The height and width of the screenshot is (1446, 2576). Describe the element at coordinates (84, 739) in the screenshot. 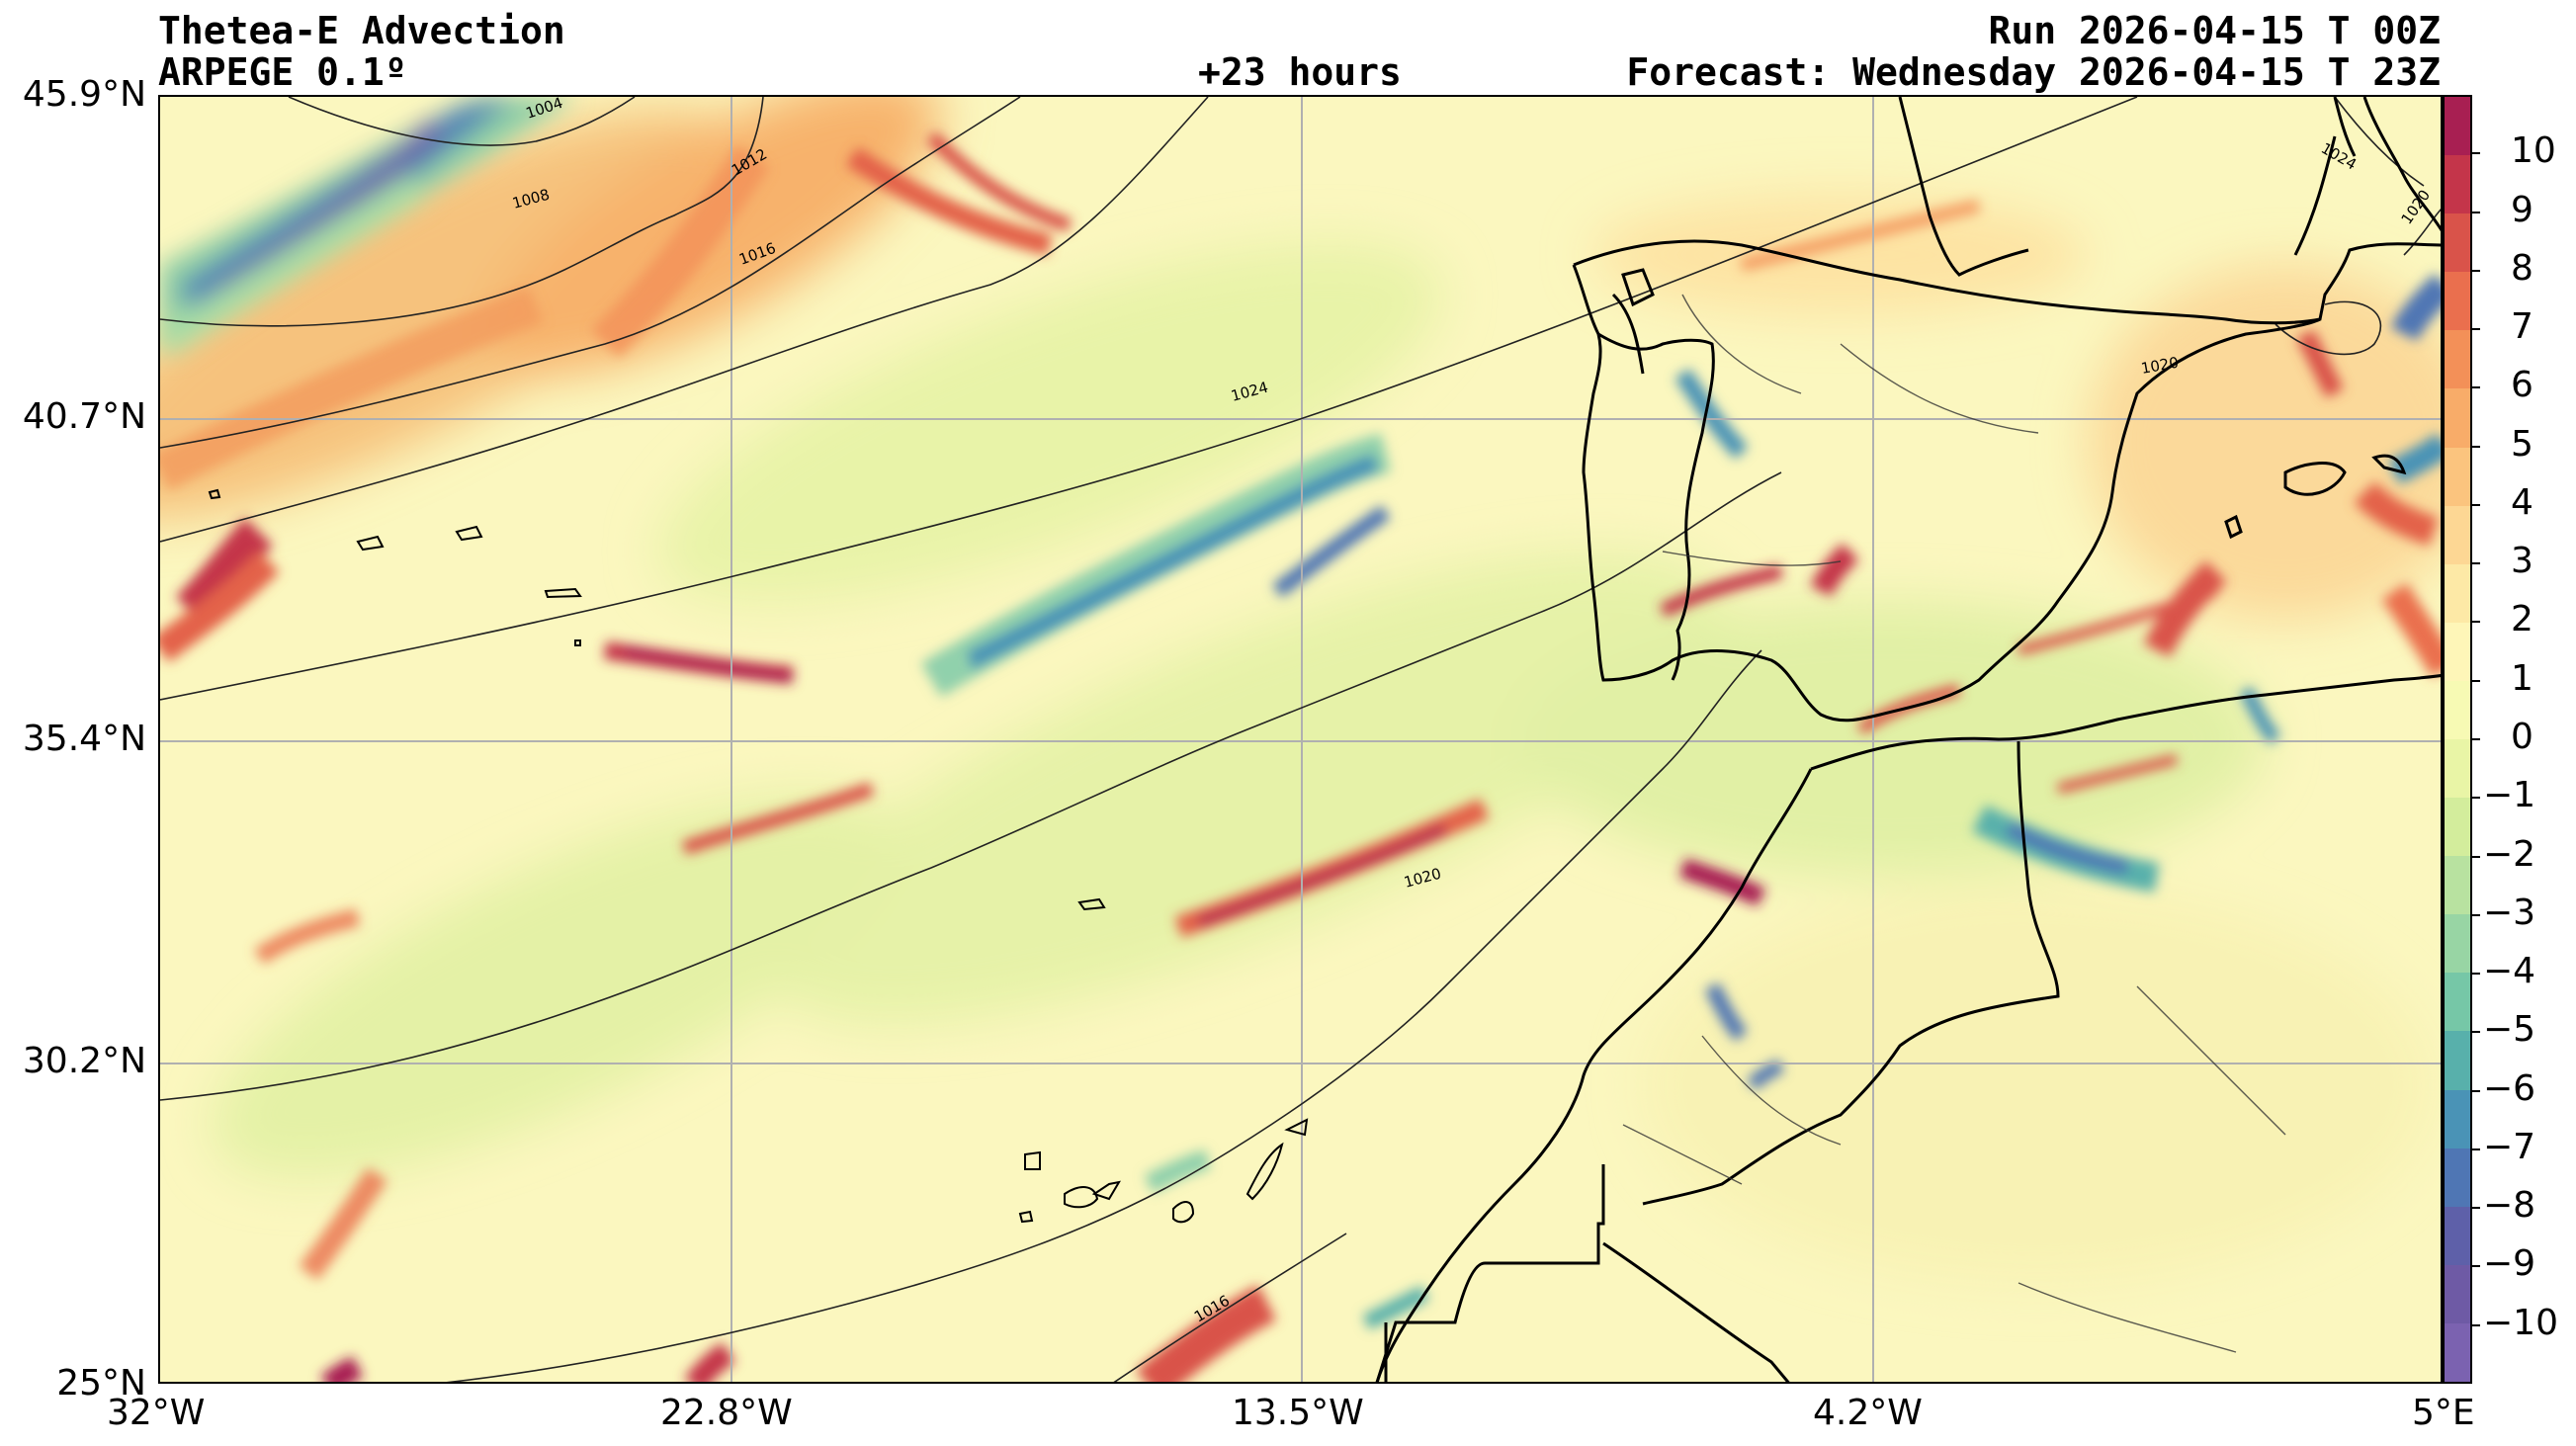

I see `lat-label: 35.4°N` at that location.